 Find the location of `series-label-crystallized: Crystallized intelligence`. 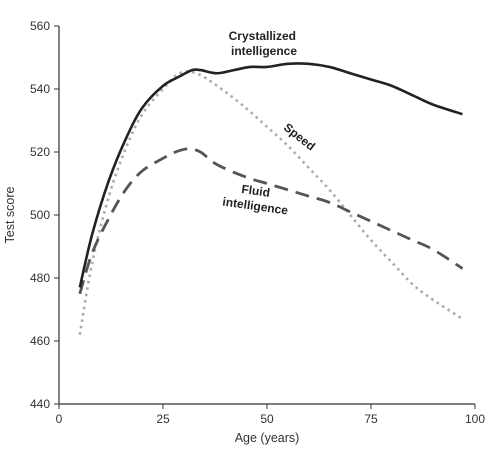

series-label-crystallized: Crystallized intelligence is located at coordinates (264, 43).